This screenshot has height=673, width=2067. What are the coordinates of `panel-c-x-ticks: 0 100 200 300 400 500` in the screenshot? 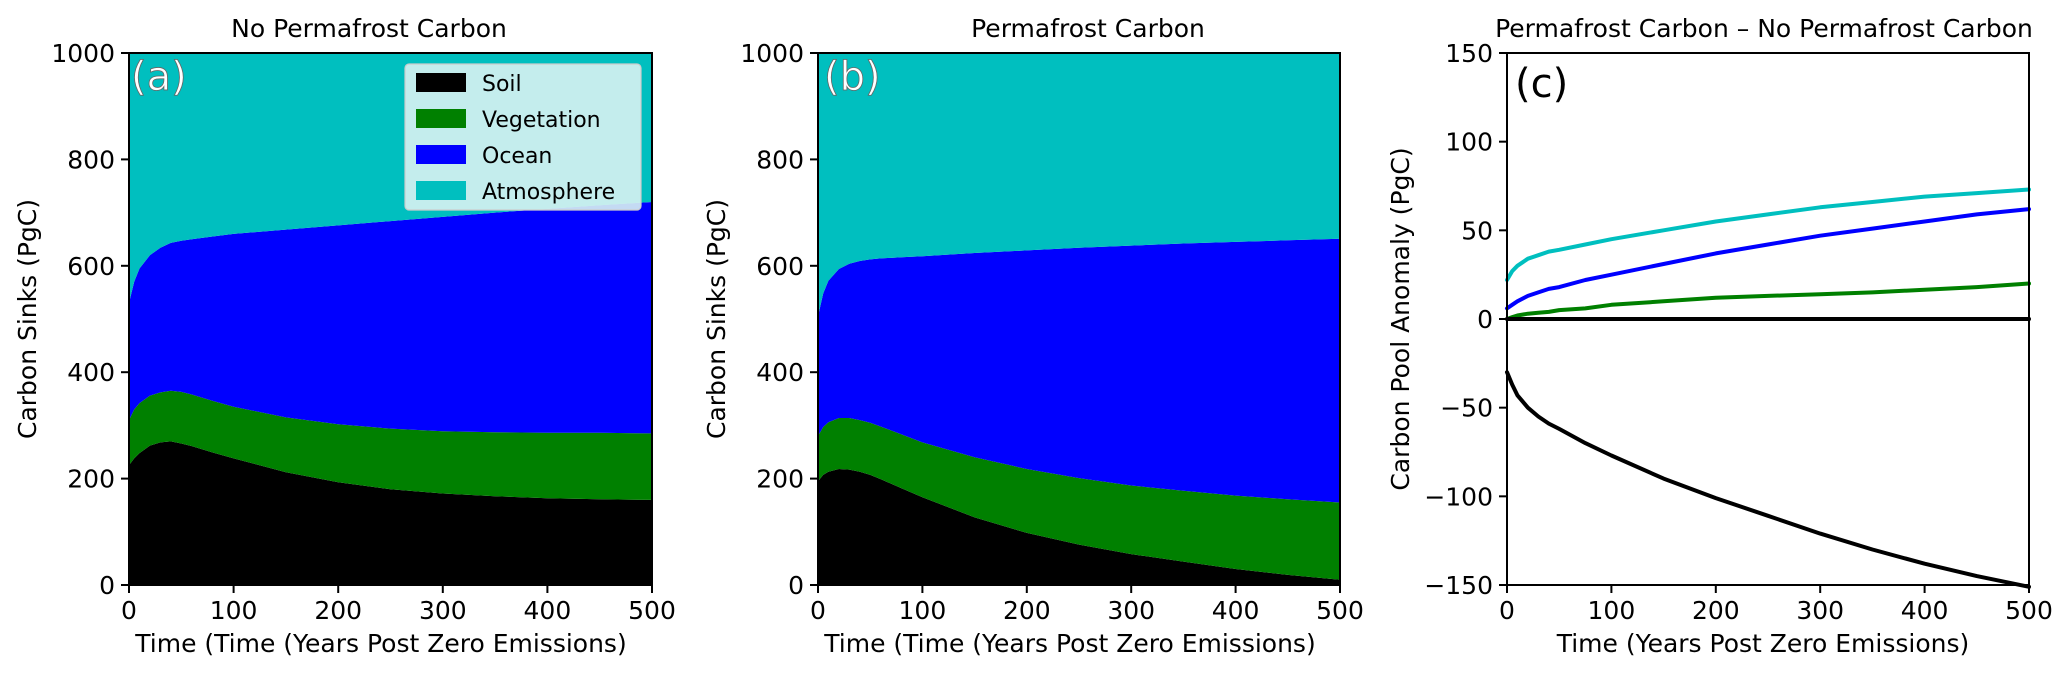 It's located at (1776, 605).